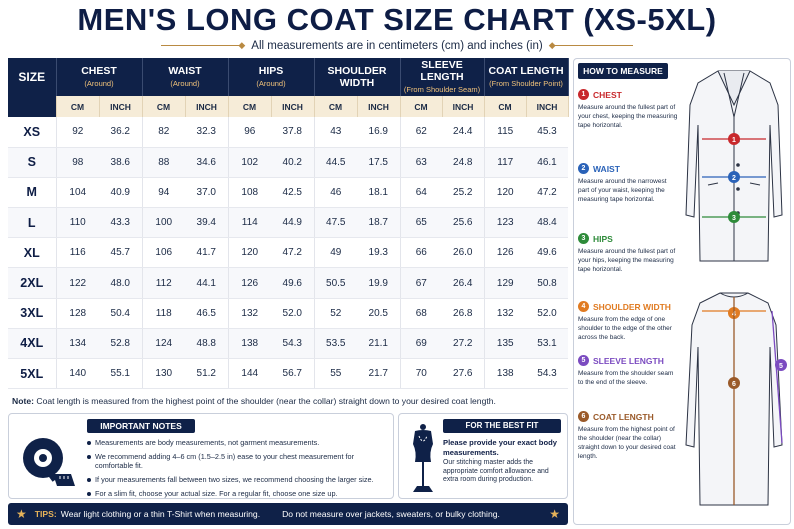 The image size is (794, 529). Describe the element at coordinates (463, 313) in the screenshot. I see `inch-cell: 26.8` at that location.